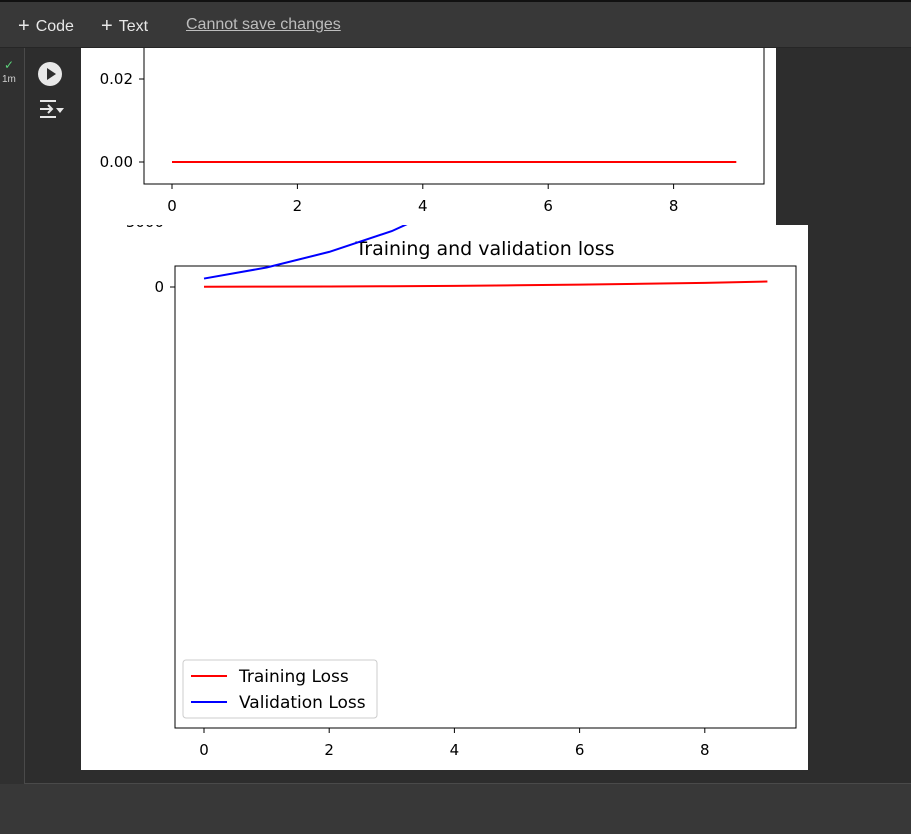 This screenshot has height=834, width=911. I want to click on y-tick-label: 0.00, so click(116, 162).